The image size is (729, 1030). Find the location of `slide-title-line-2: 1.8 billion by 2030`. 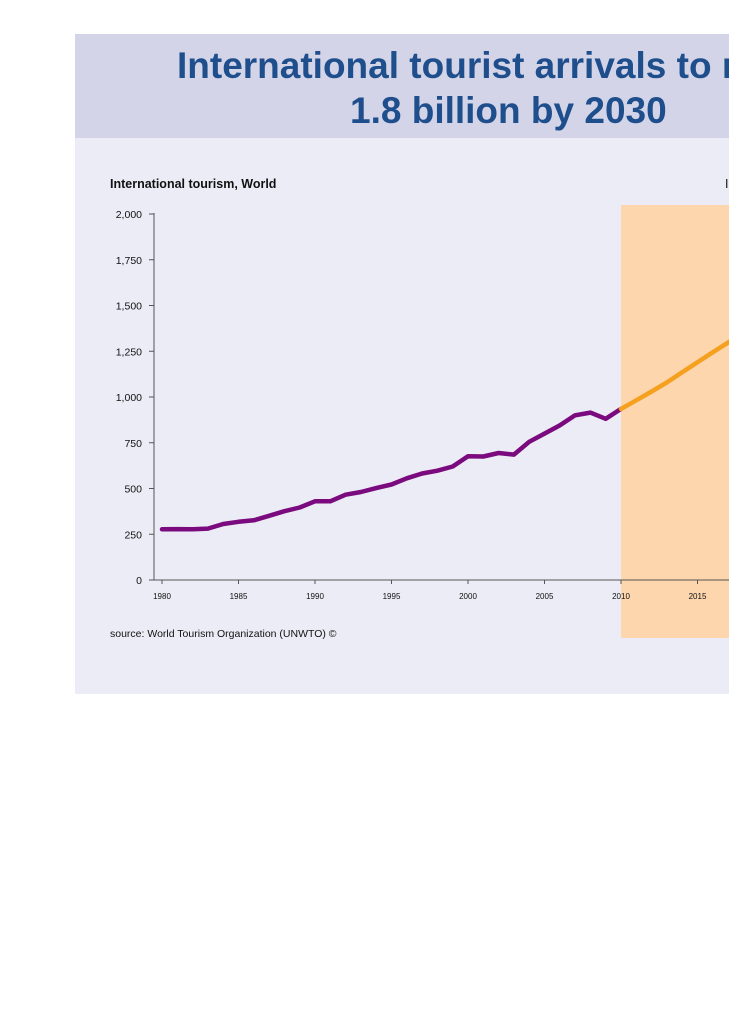

slide-title-line-2: 1.8 billion by 2030 is located at coordinates (508, 110).